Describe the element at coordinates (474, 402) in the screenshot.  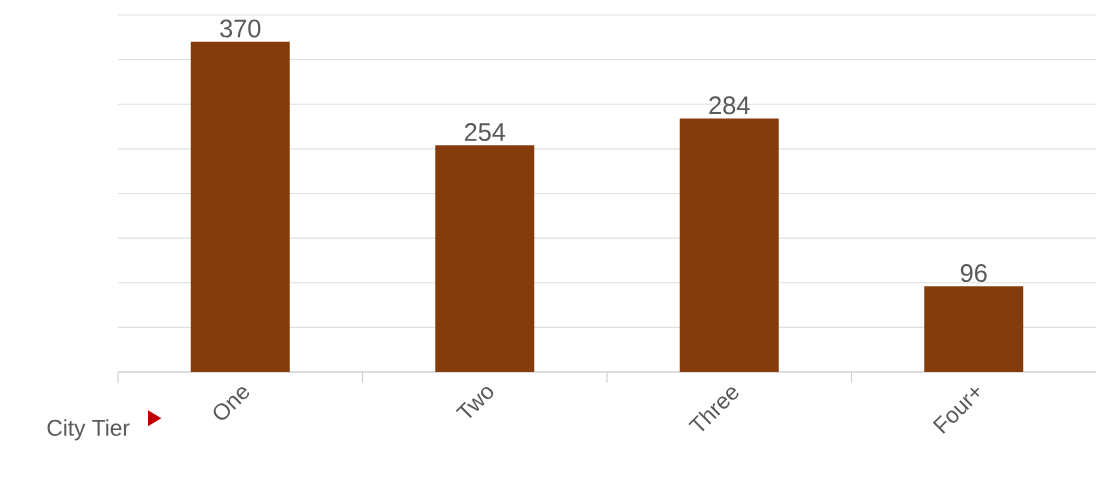
I see `x-tick-label: Two` at that location.